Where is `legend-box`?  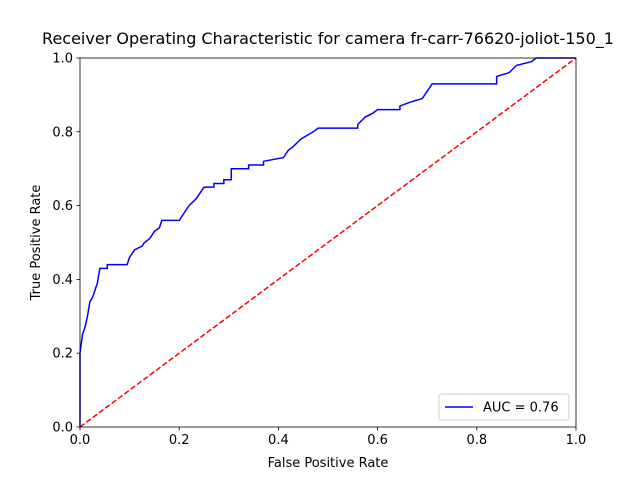
legend-box is located at coordinates (504, 407).